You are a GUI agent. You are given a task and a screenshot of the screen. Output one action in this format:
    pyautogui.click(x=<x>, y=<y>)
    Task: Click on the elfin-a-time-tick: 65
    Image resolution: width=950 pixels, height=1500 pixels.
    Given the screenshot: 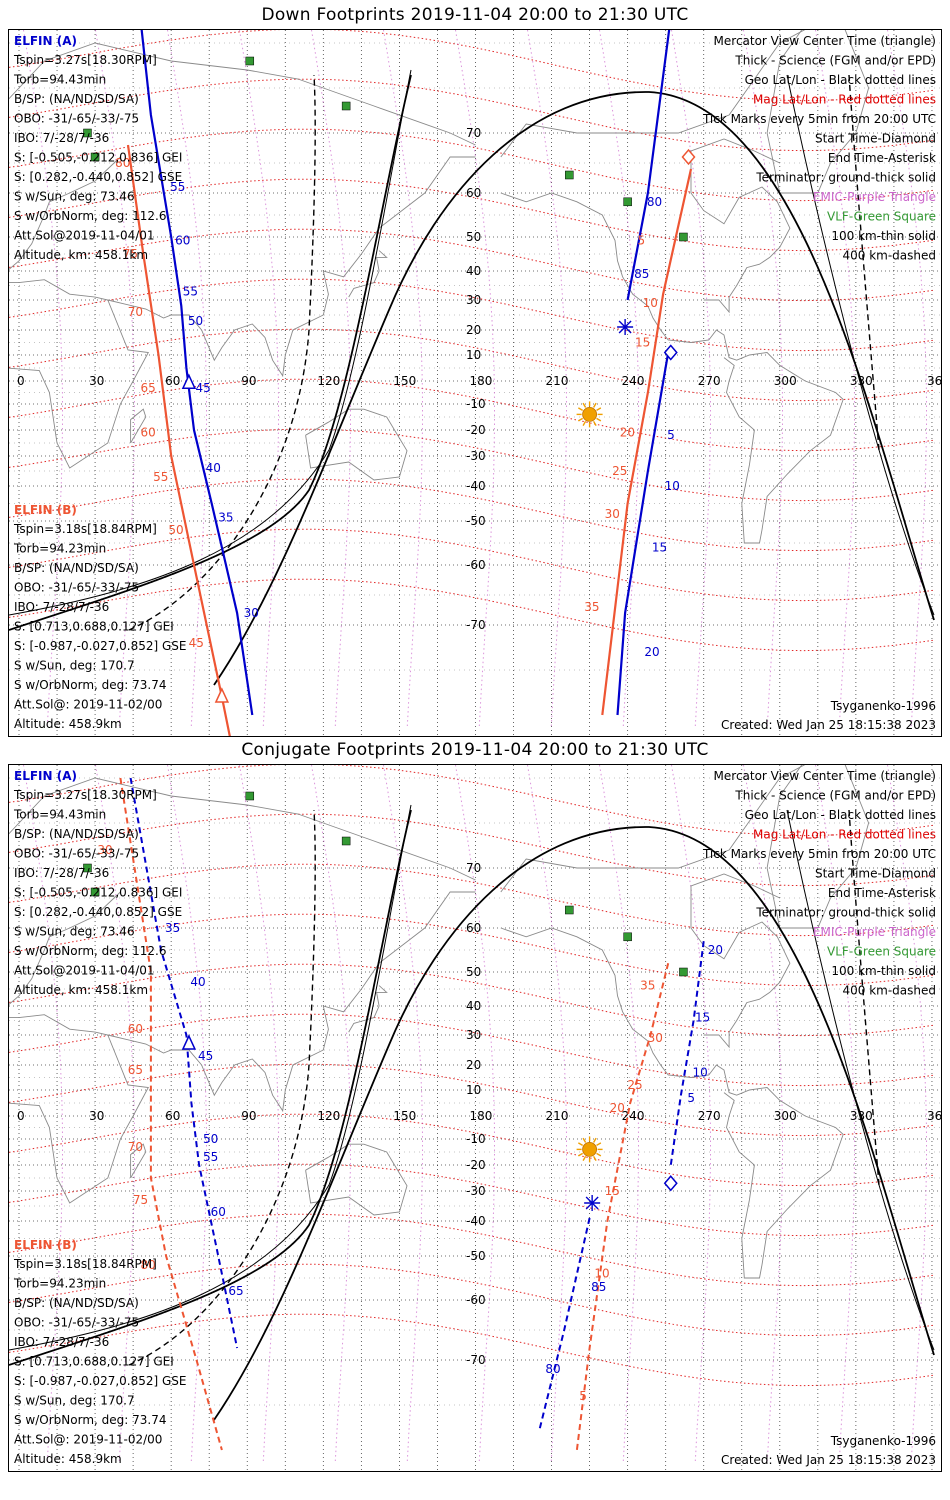 What is the action you would take?
    pyautogui.click(x=235, y=1291)
    